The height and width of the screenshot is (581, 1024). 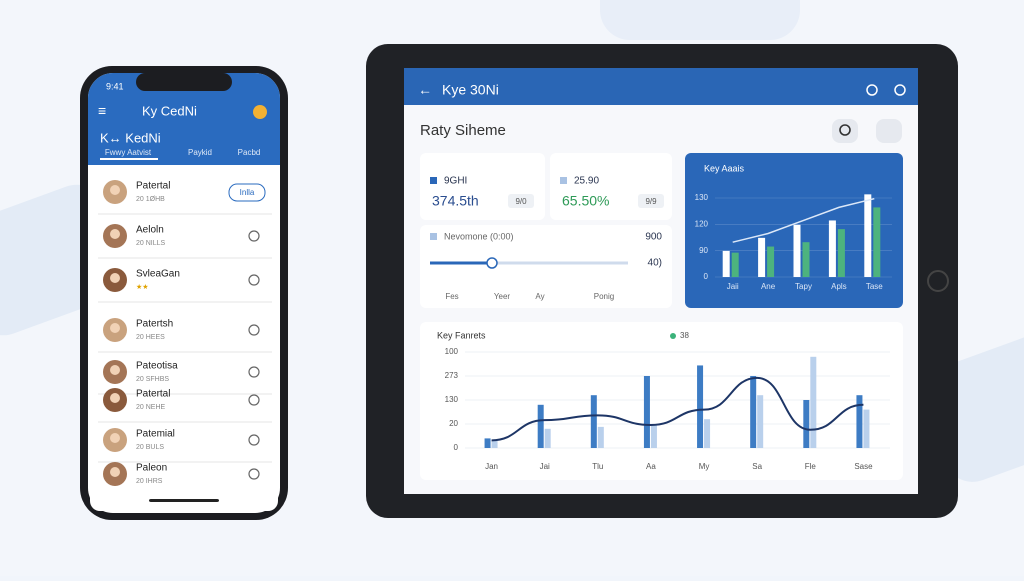 What do you see at coordinates (803, 286) in the screenshot?
I see `x-label: Tapy` at bounding box center [803, 286].